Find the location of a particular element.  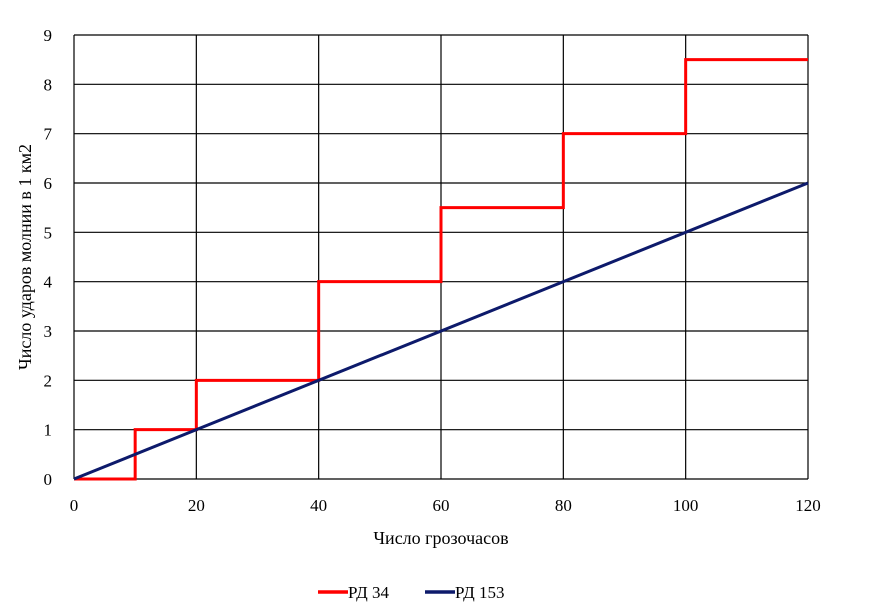

y-tick-label: 5 is located at coordinates (48, 232).